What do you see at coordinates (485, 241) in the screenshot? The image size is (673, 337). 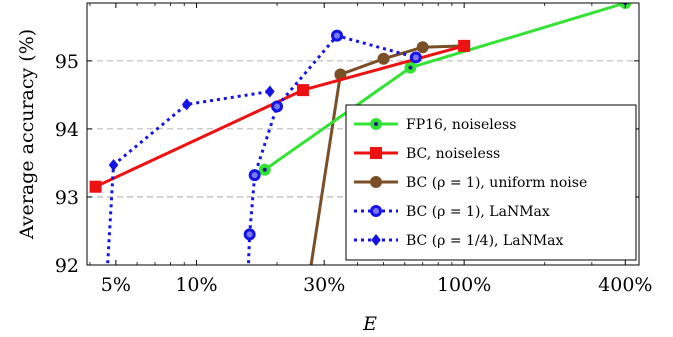 I see `legend-label: BC (ρ = 1/4), LaNMax` at bounding box center [485, 241].